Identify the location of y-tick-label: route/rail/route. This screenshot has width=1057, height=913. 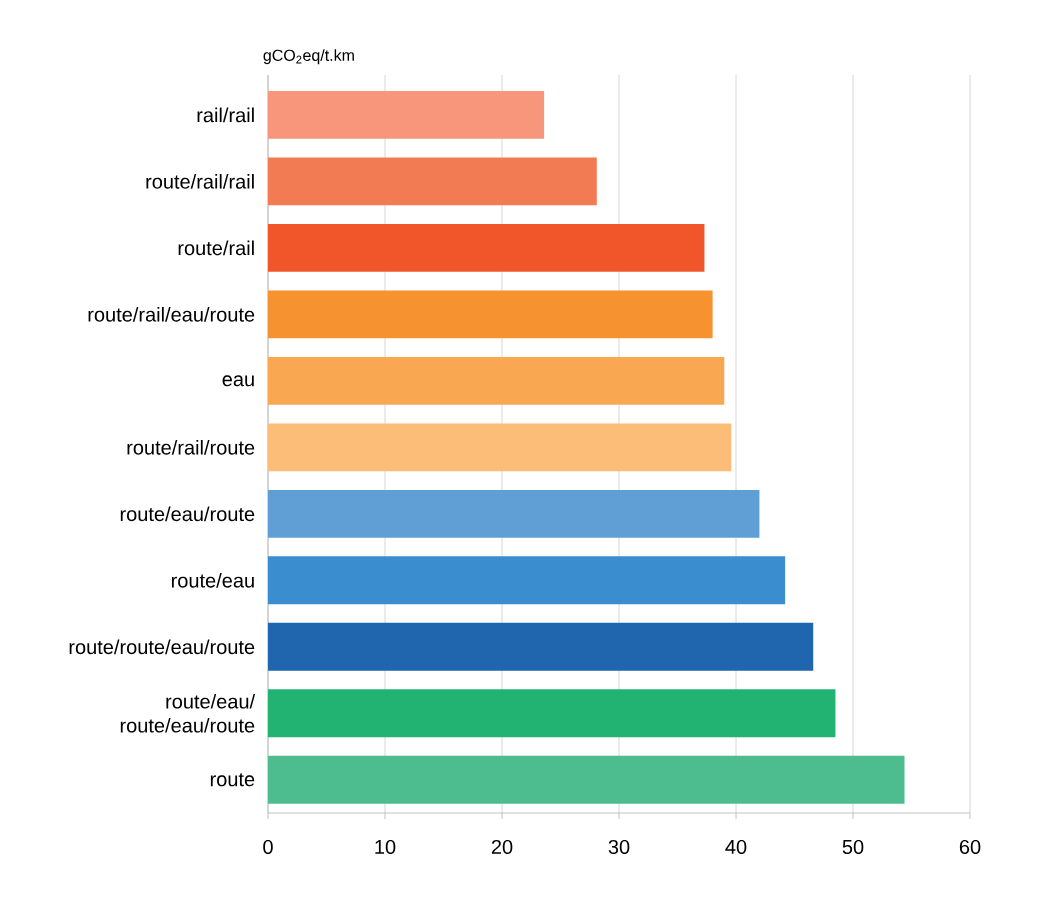
(191, 447).